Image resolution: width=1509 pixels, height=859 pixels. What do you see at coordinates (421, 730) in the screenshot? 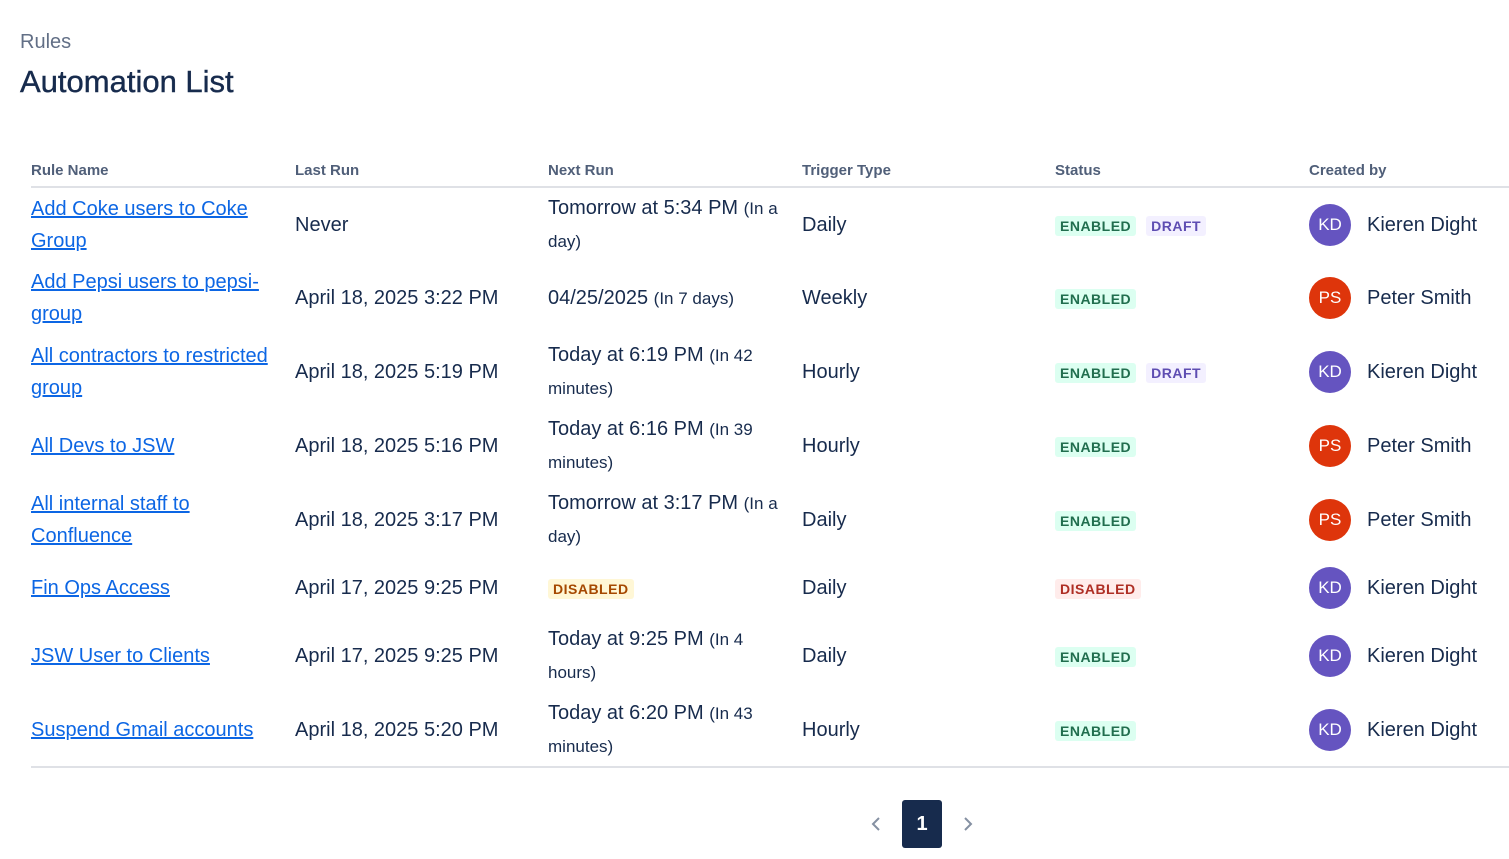
I see `last-run: April 18, 2025 5:20 PM` at bounding box center [421, 730].